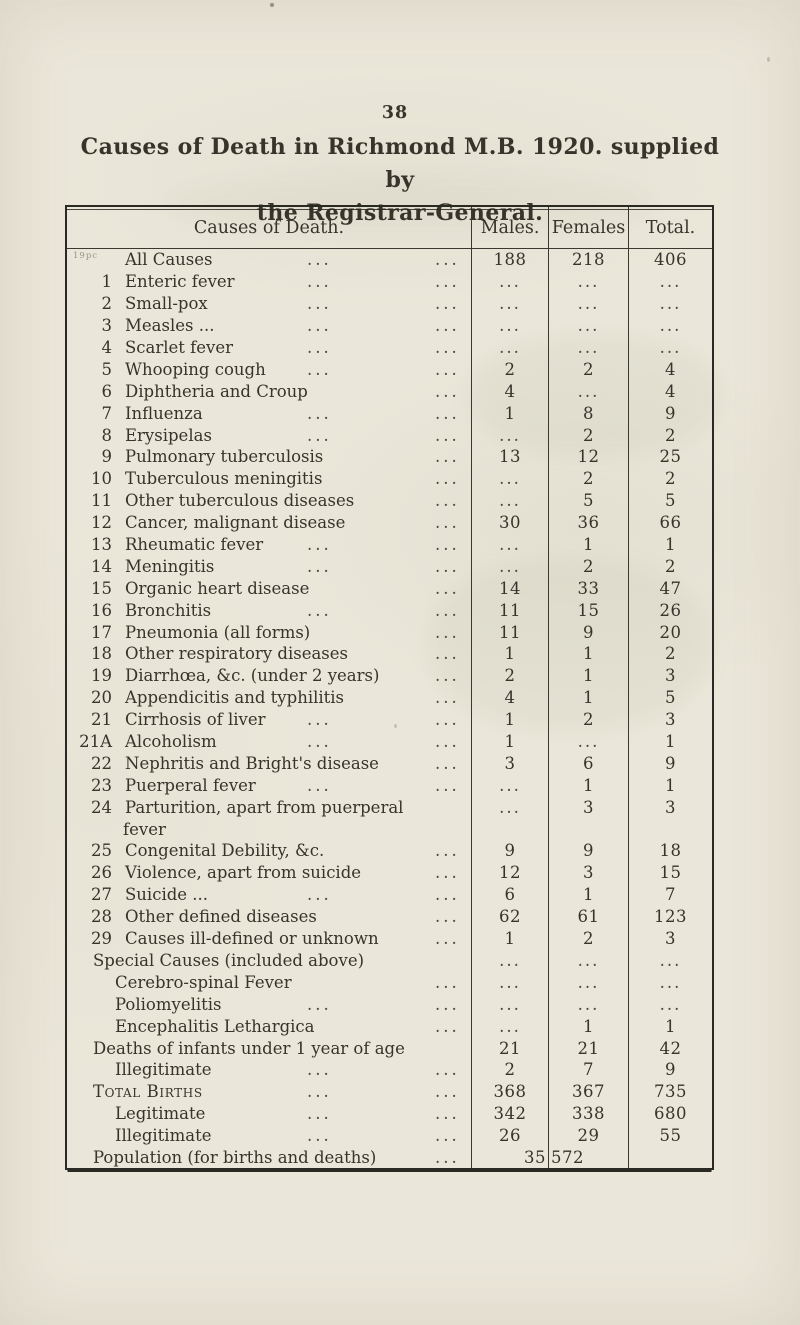 The width and height of the screenshot is (800, 1325). I want to click on table-row: Legitimate ... ... 342 338 680, so click(389, 1113).